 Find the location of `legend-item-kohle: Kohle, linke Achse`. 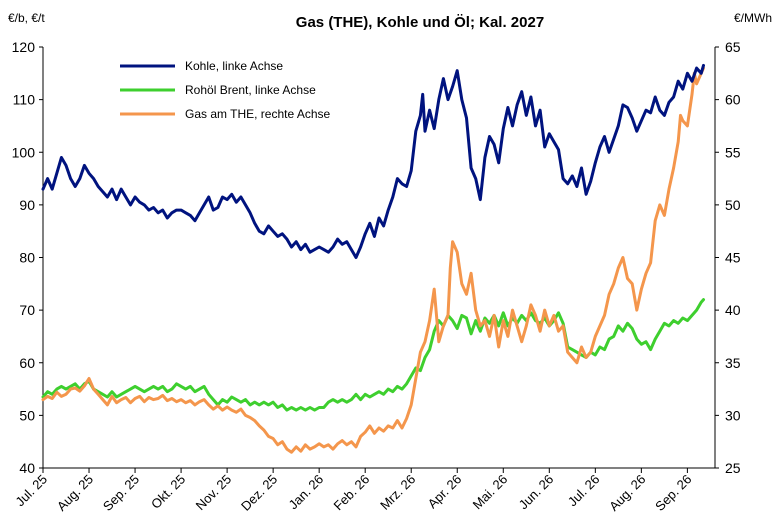

legend-item-kohle: Kohle, linke Achse is located at coordinates (201, 66).